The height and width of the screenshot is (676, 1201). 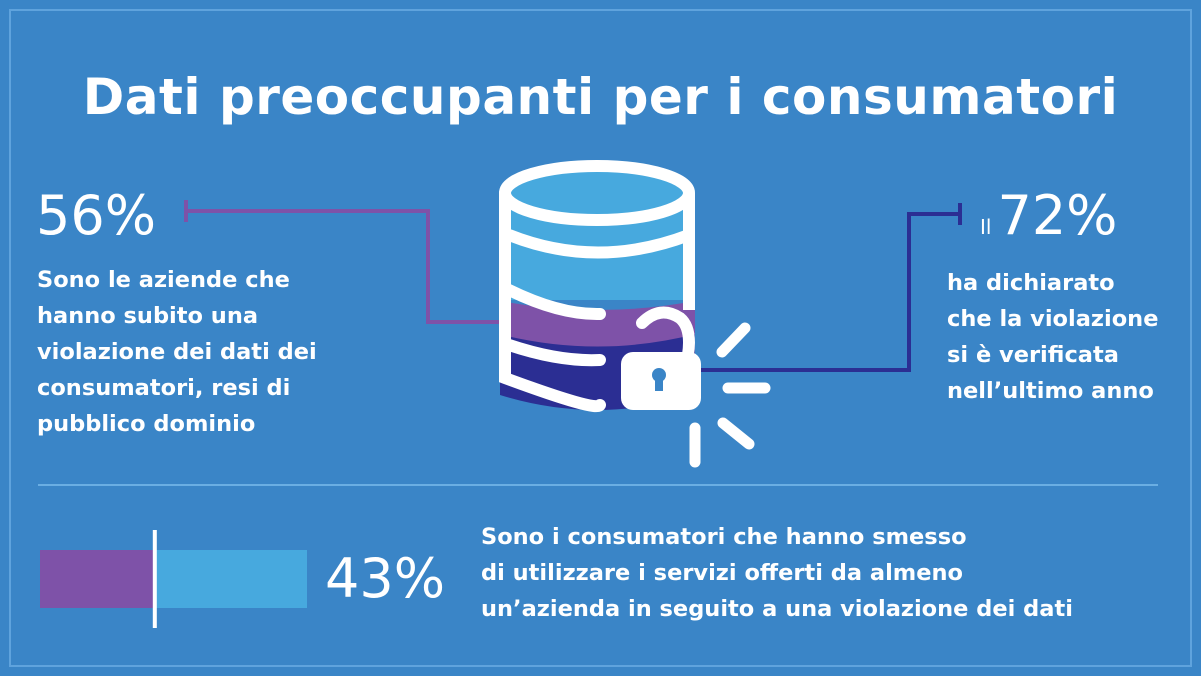 I want to click on unlocked-padlock-icon, so click(x=661, y=358).